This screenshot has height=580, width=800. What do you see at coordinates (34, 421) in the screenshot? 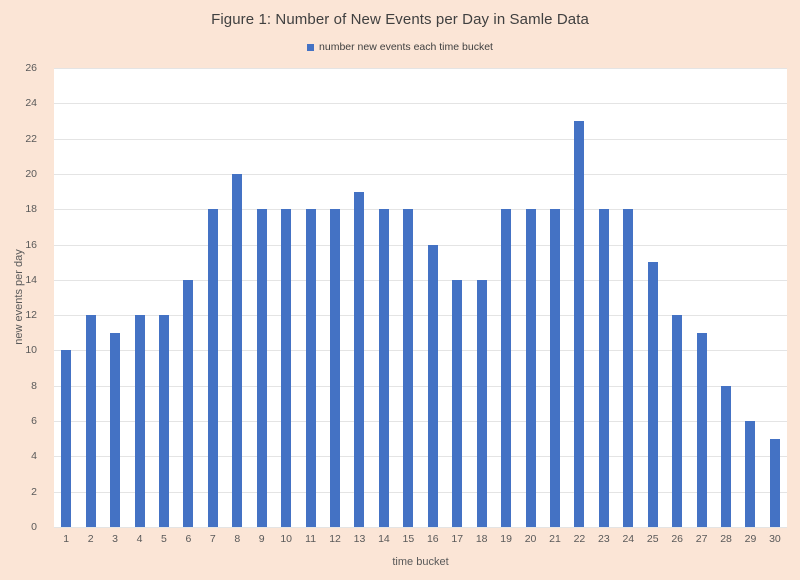
I see `y-axis-tick-label: 6` at bounding box center [34, 421].